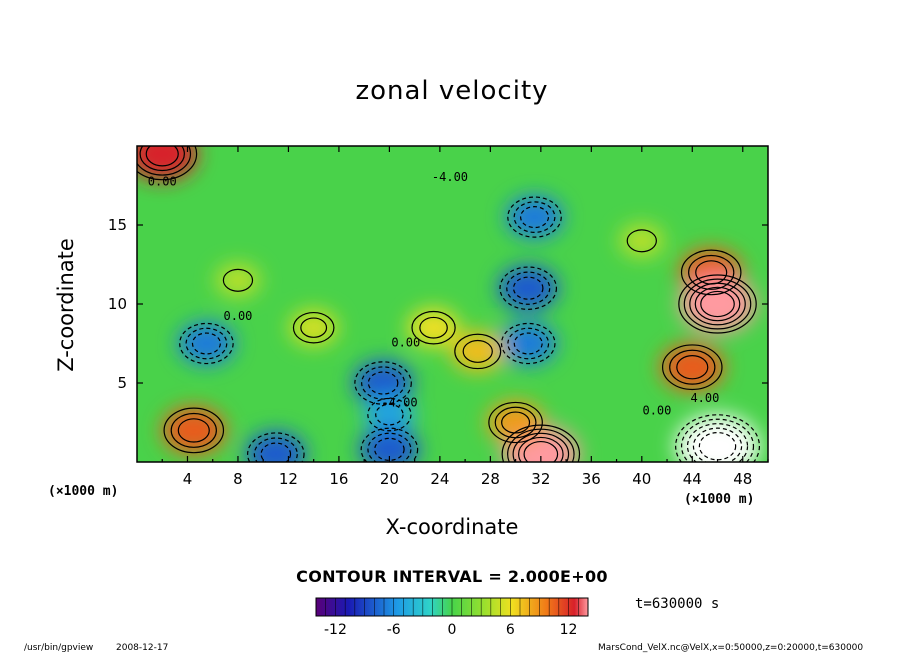  What do you see at coordinates (83, 491) in the screenshot?
I see `y-axis-unit: (×1000 m)` at bounding box center [83, 491].